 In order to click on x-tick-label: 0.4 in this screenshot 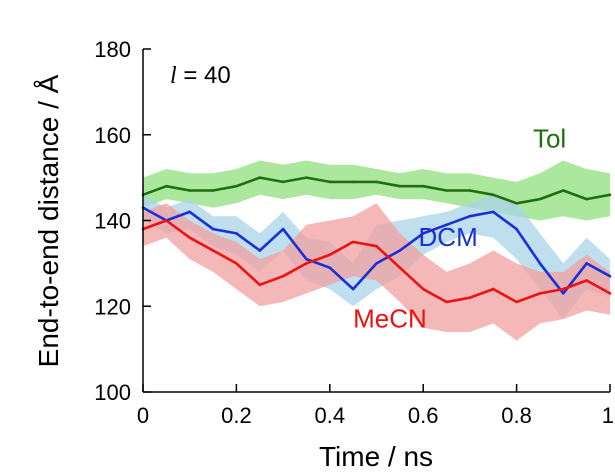, I will do `click(330, 415)`.